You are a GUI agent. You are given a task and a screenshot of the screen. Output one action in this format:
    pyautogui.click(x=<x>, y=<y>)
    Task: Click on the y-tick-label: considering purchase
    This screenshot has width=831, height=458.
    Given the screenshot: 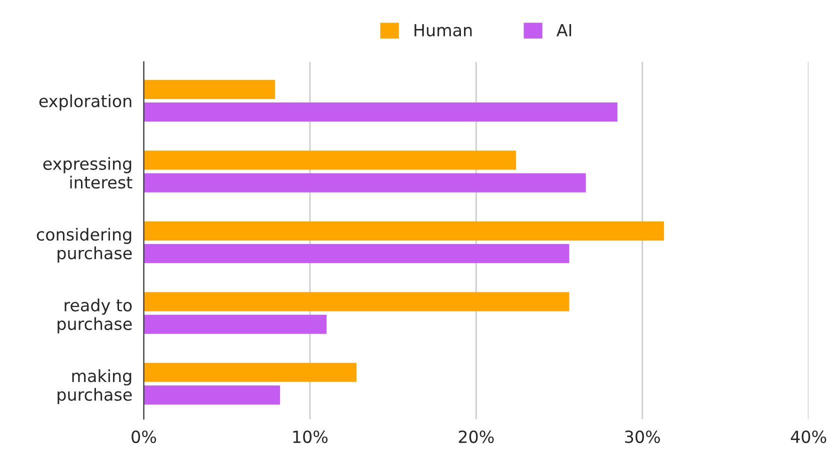 What is the action you would take?
    pyautogui.click(x=84, y=245)
    